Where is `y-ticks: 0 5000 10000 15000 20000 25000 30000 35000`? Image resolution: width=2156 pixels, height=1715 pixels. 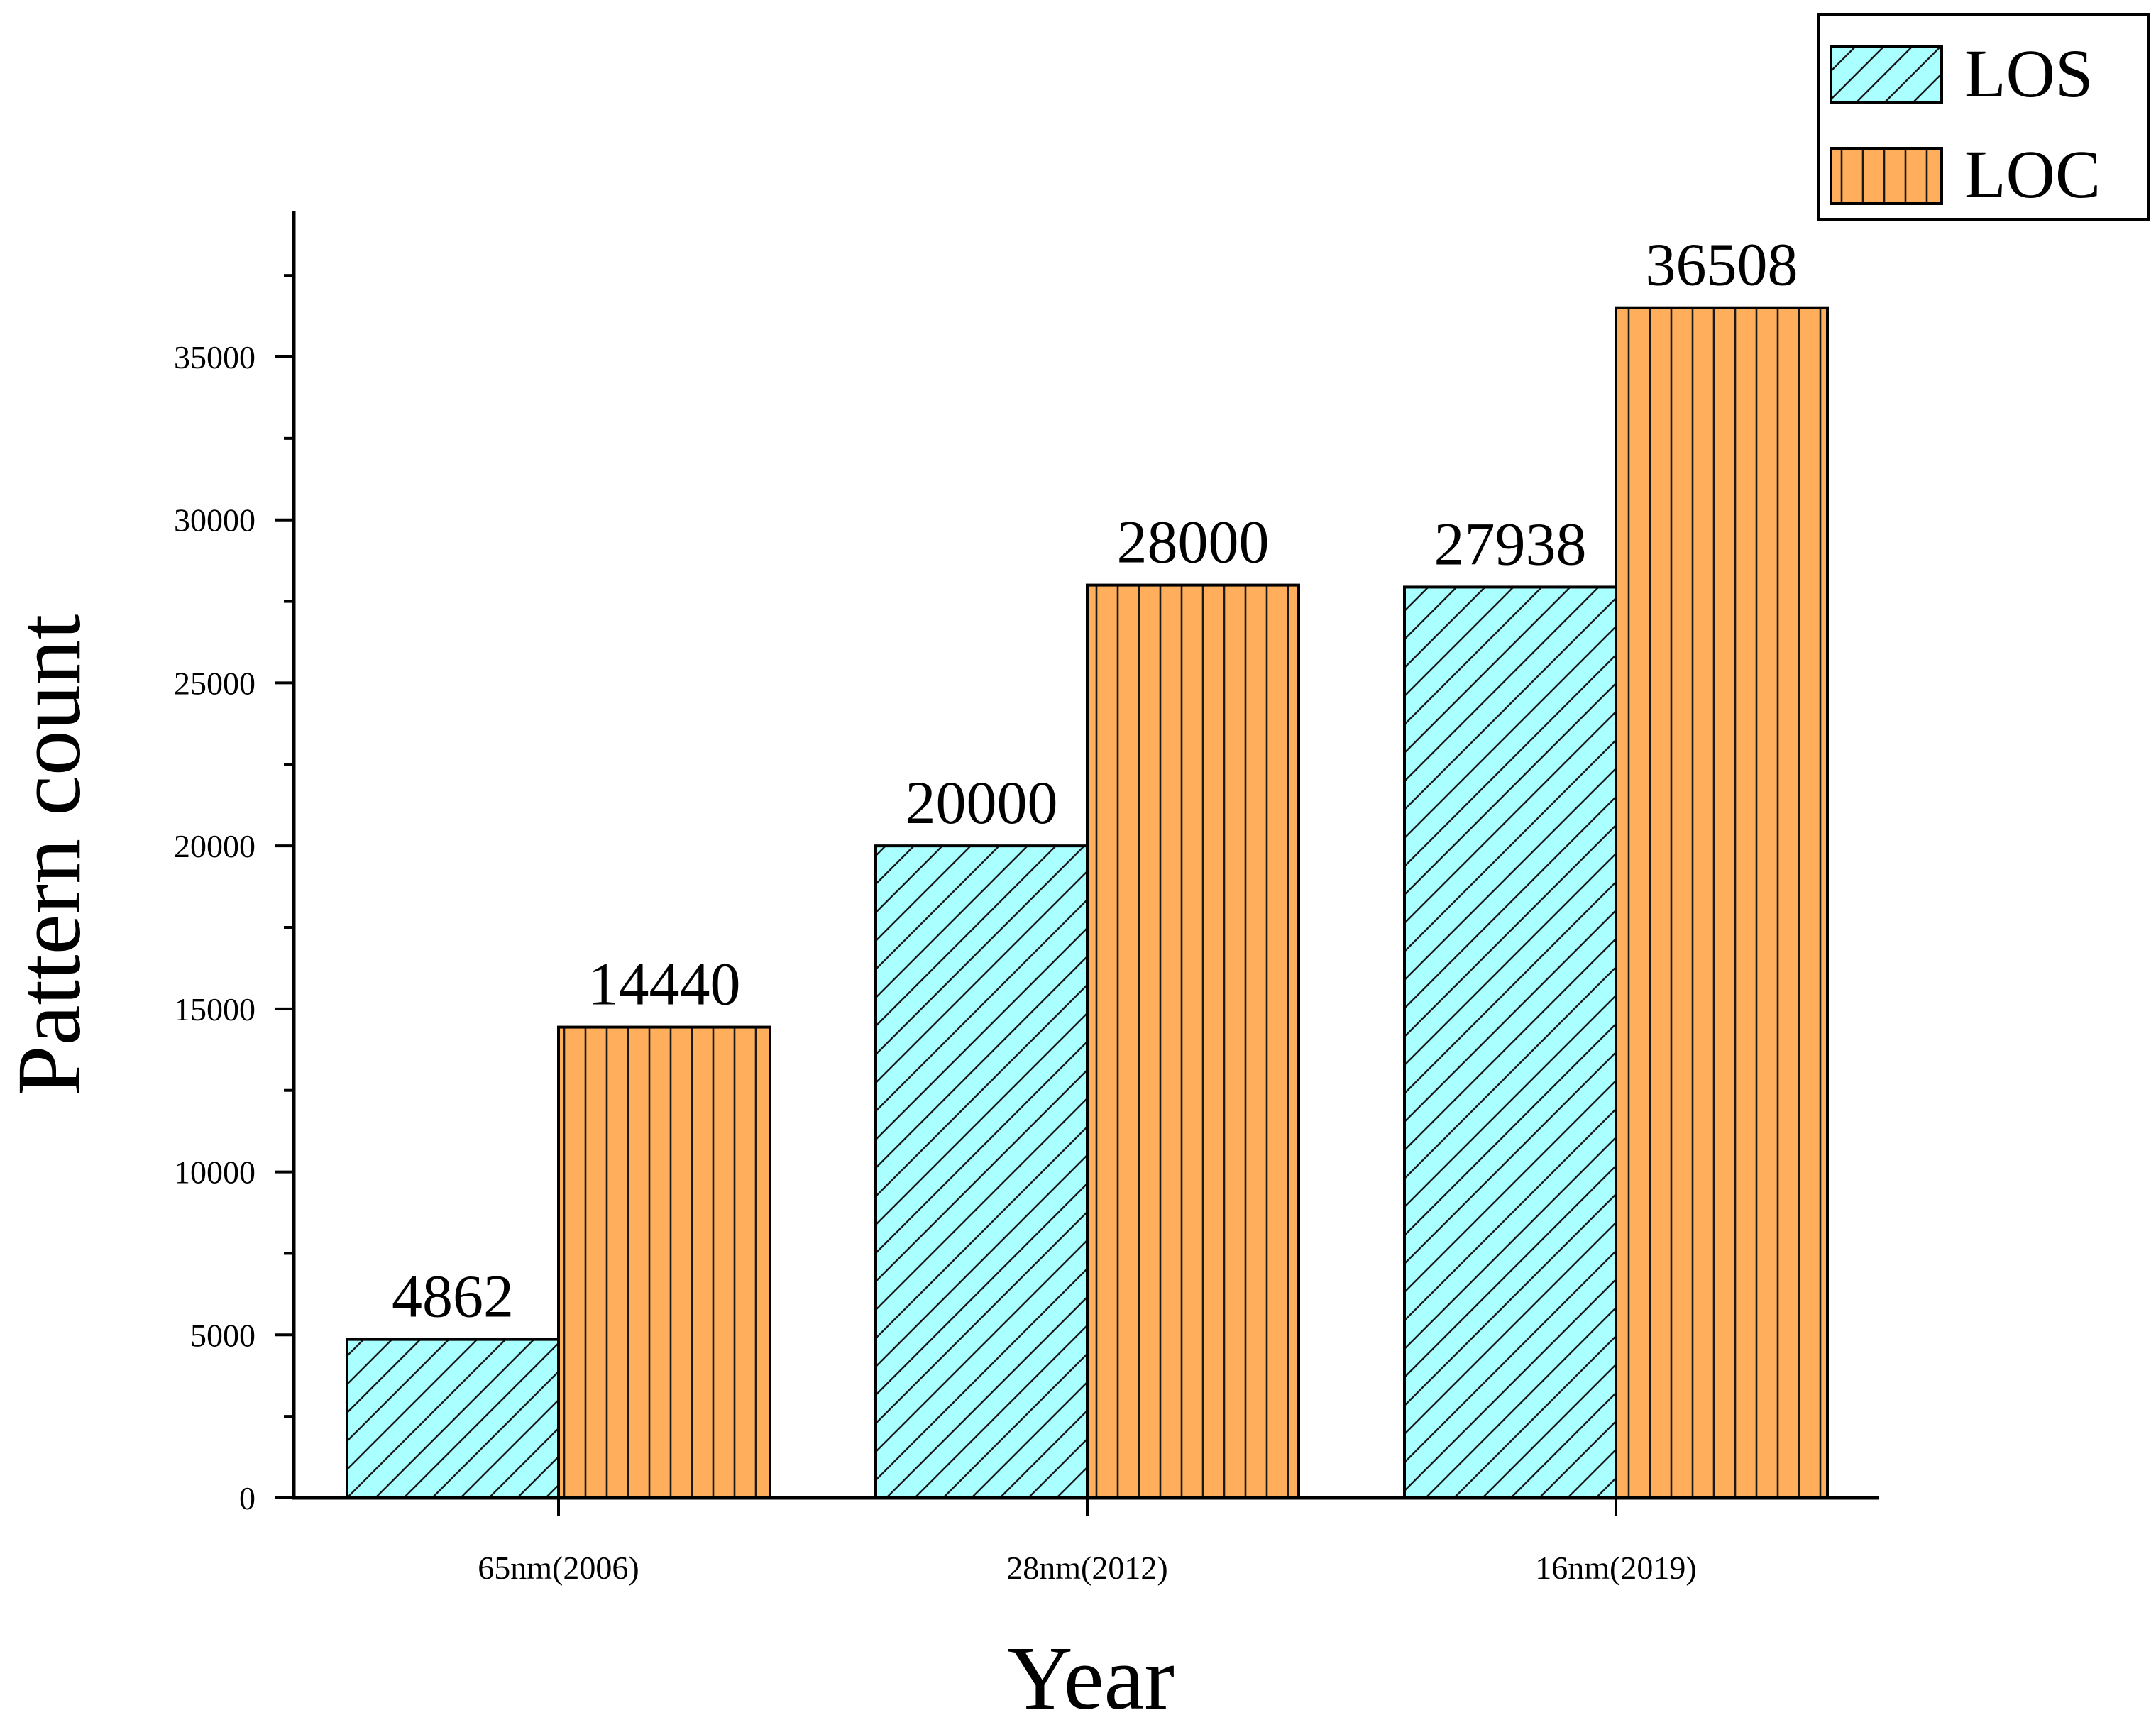 y-ticks: 0 5000 10000 15000 20000 25000 30000 35000 is located at coordinates (234, 895).